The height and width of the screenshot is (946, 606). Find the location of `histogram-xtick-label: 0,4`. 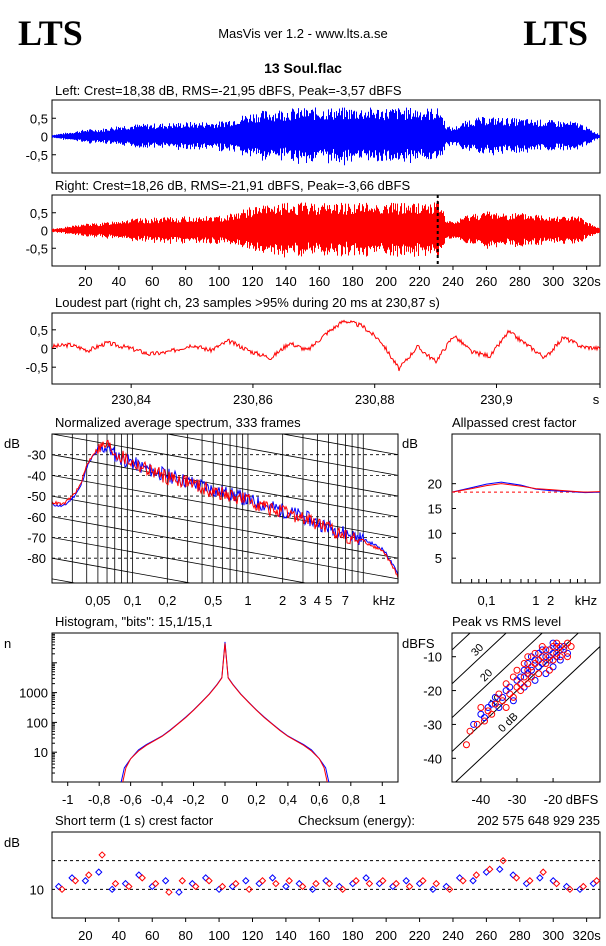

histogram-xtick-label: 0,4 is located at coordinates (288, 799).